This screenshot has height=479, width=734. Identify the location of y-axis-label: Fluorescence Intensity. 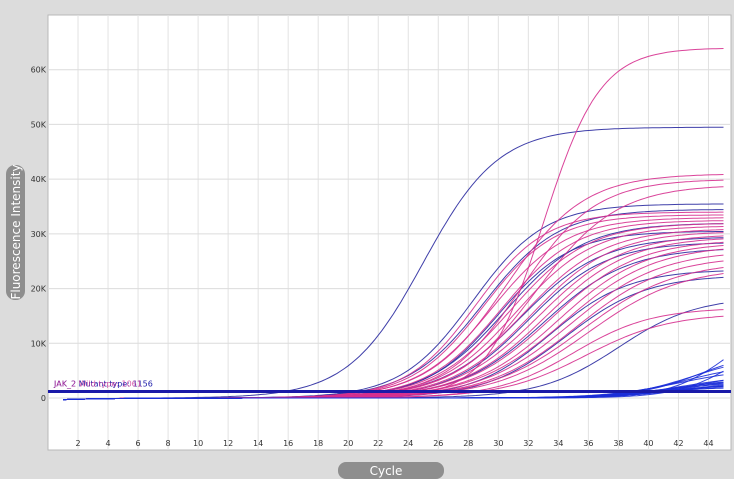
(16, 231).